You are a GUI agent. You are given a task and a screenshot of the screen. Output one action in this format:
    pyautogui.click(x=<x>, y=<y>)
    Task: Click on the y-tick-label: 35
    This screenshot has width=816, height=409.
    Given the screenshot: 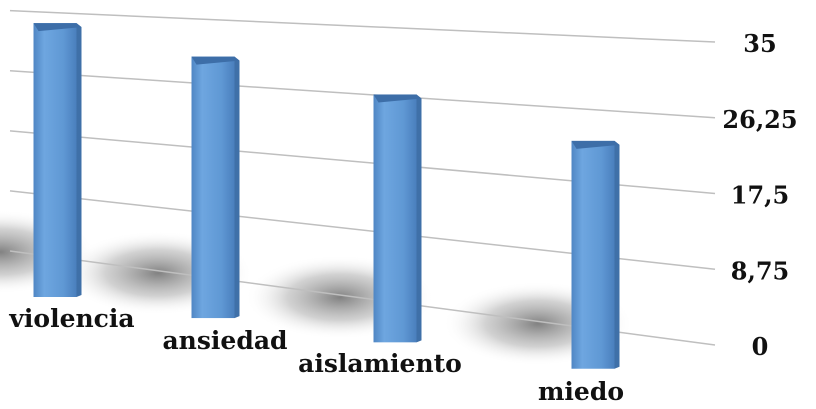 What is the action you would take?
    pyautogui.click(x=759, y=43)
    